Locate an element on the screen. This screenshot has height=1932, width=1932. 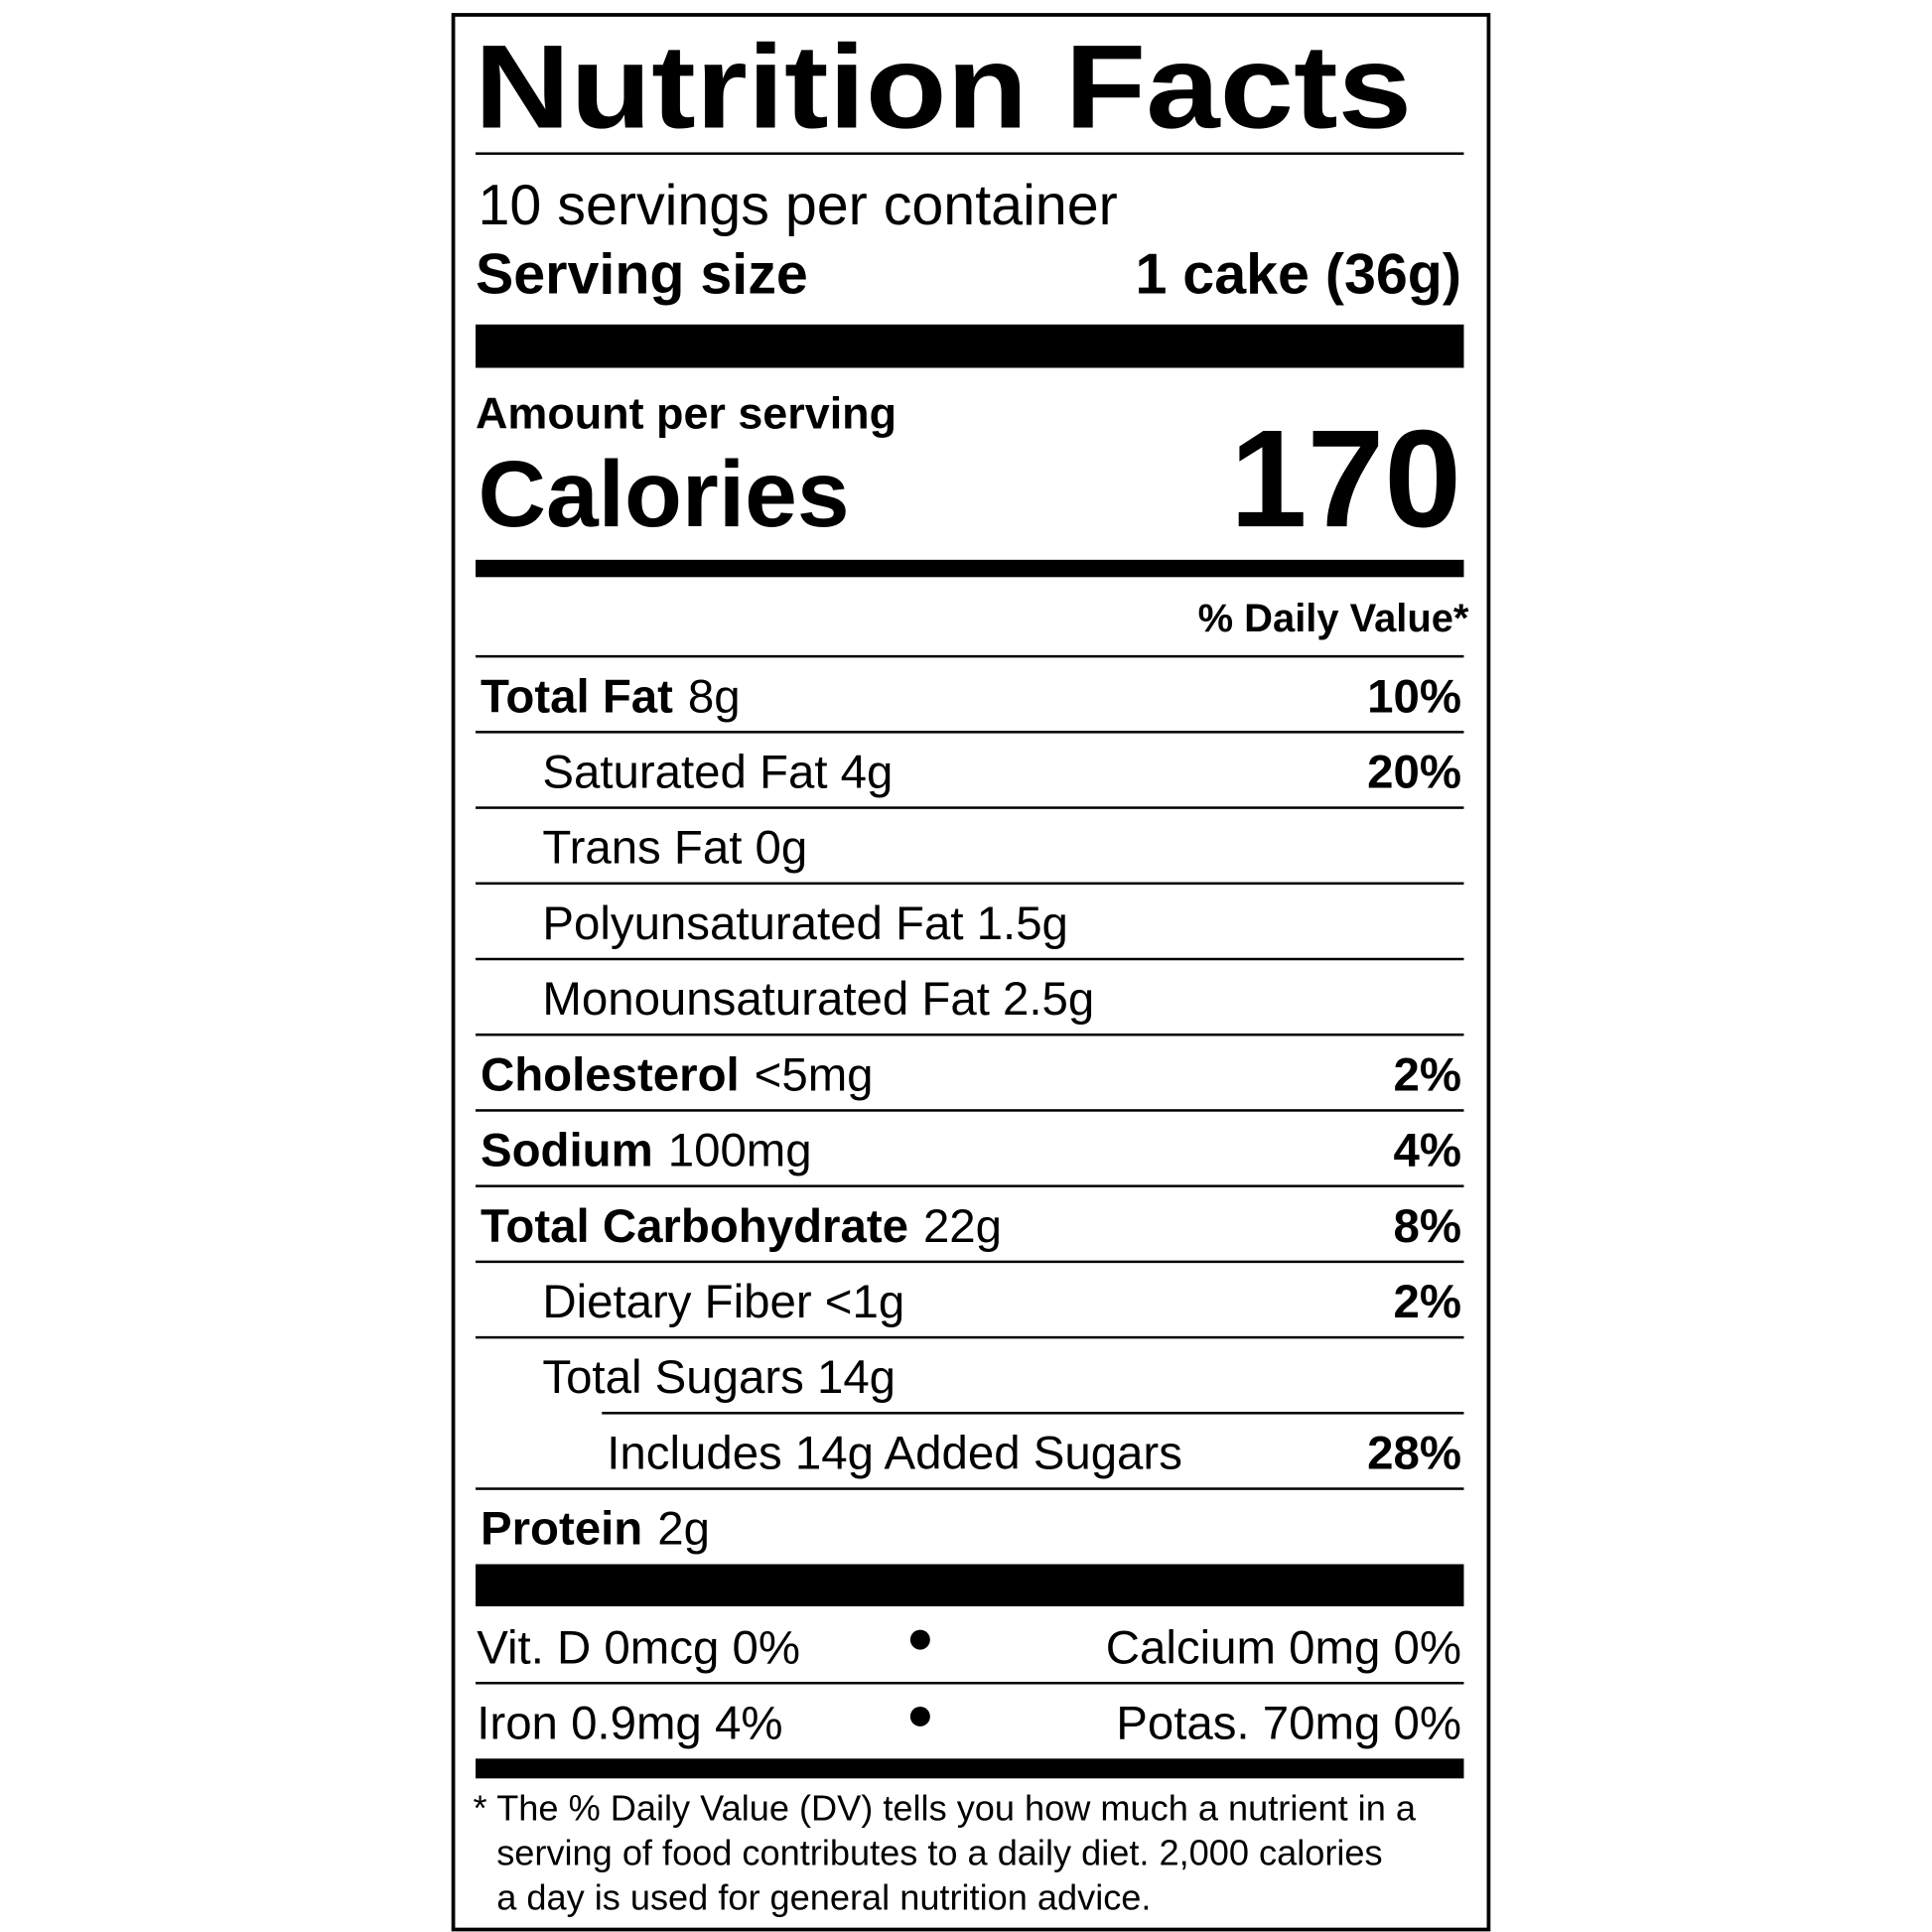
nutrient-label: Dietary Fiber <1g is located at coordinates (723, 1302).